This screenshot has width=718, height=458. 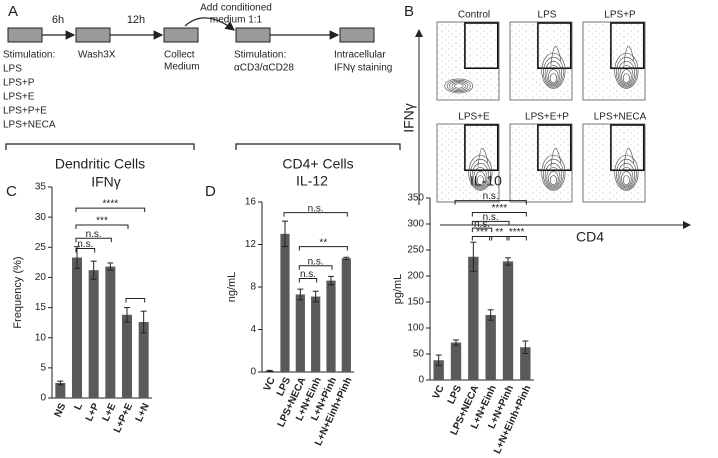 What do you see at coordinates (415, 198) in the screenshot?
I see `y-tick-label: 350` at bounding box center [415, 198].